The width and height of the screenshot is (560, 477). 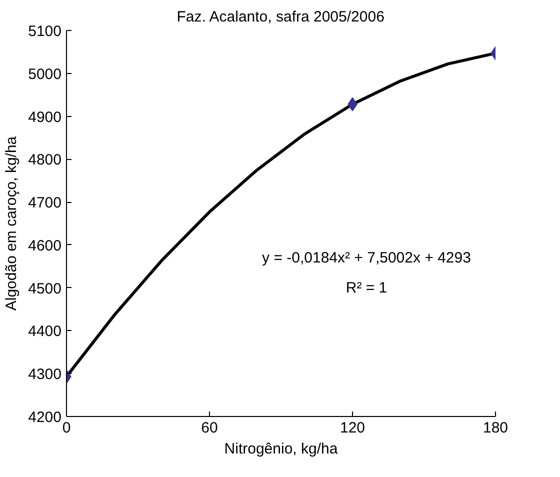 I want to click on chart-title: Faz. Acalanto, safra 2005/2006, so click(x=280, y=17).